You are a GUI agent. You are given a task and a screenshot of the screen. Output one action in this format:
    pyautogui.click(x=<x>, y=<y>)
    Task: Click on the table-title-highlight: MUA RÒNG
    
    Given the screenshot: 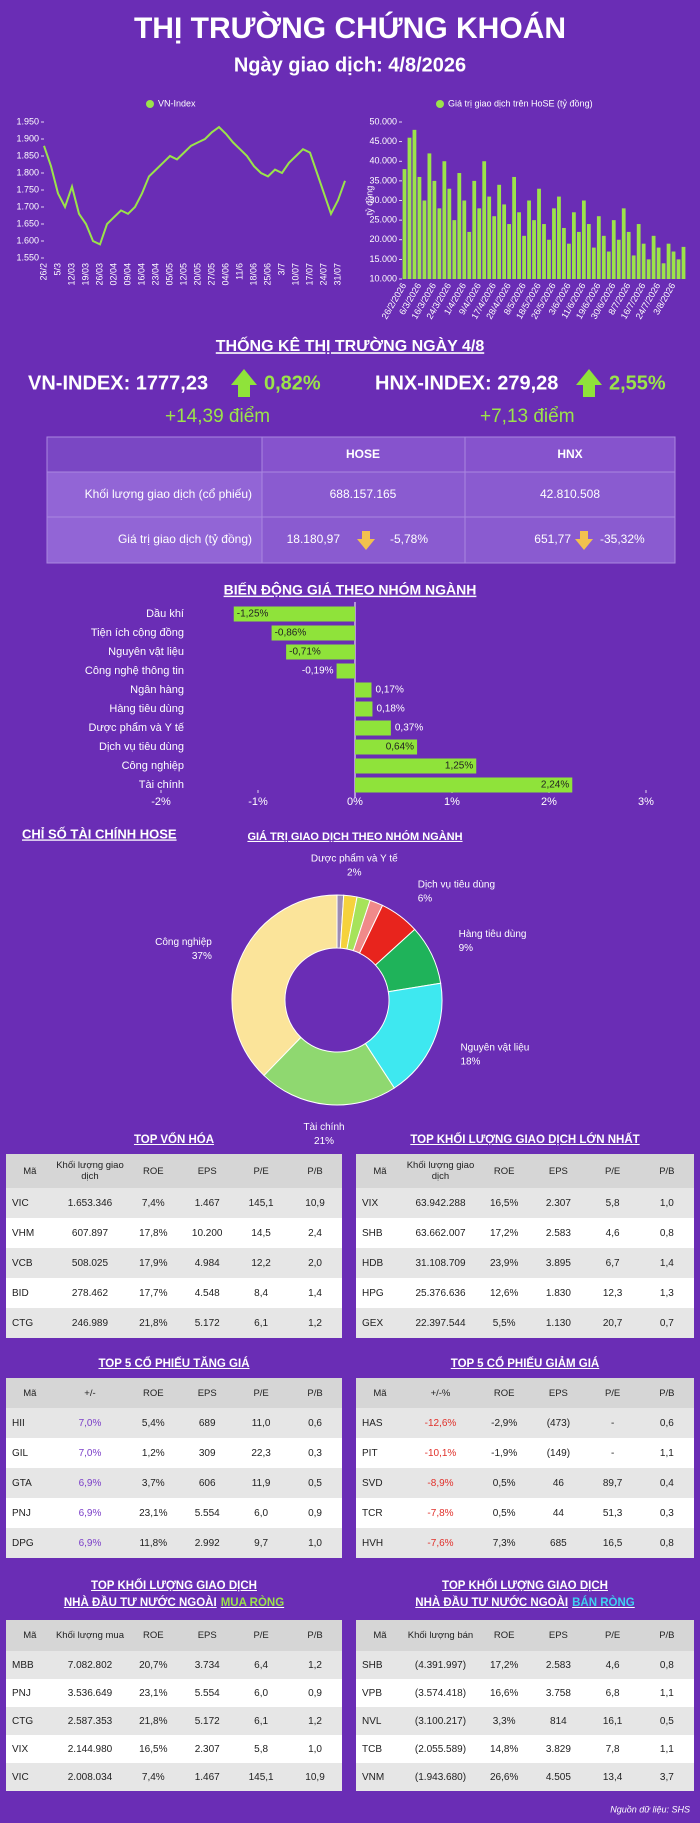 What is the action you would take?
    pyautogui.click(x=252, y=1603)
    